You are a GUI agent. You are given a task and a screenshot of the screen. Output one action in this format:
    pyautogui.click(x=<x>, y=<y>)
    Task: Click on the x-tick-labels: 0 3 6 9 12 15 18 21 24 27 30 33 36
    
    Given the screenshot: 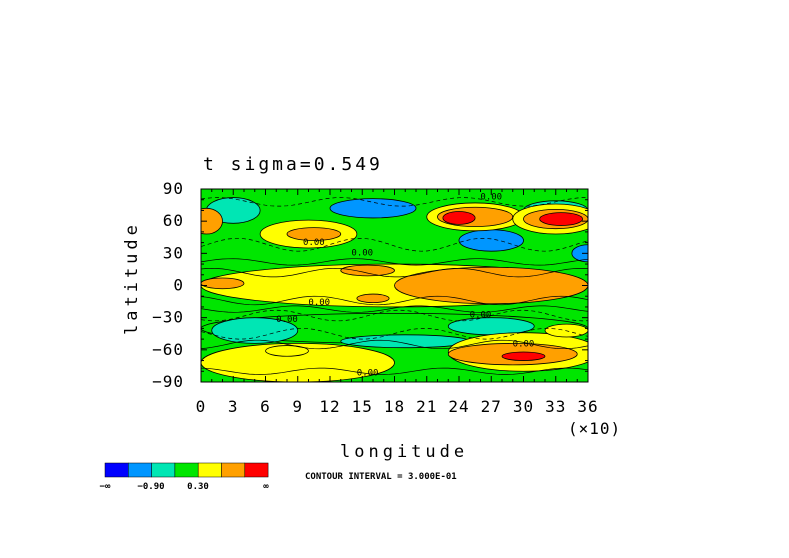 What is the action you would take?
    pyautogui.click(x=397, y=406)
    